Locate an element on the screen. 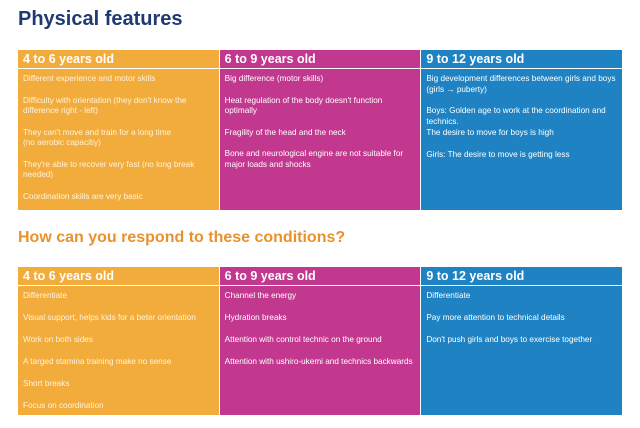  list-item: Different experience and motor skills is located at coordinates (89, 78).